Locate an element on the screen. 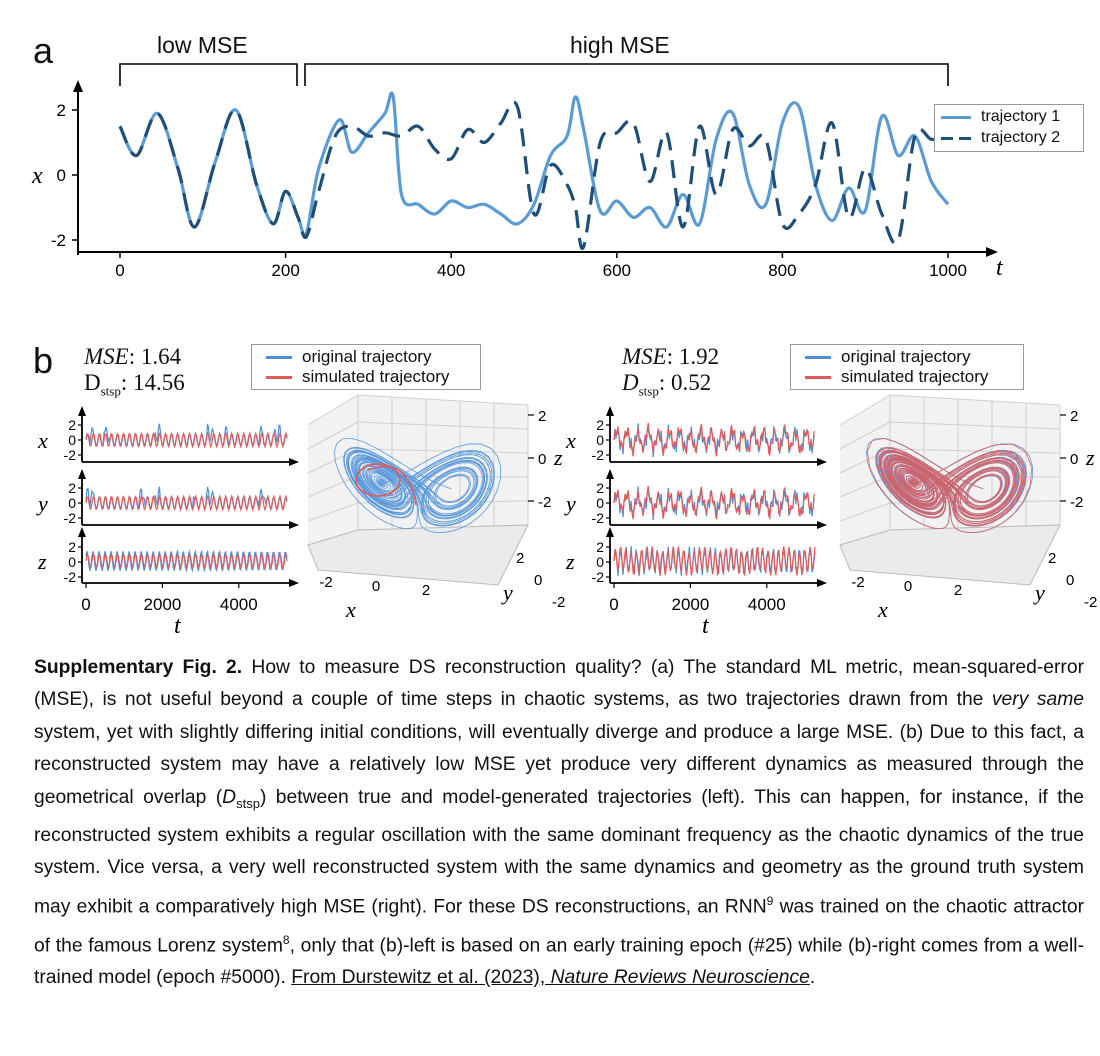 Image resolution: width=1100 pixels, height=1056 pixels. ts-simulated-z is located at coordinates (186, 561).